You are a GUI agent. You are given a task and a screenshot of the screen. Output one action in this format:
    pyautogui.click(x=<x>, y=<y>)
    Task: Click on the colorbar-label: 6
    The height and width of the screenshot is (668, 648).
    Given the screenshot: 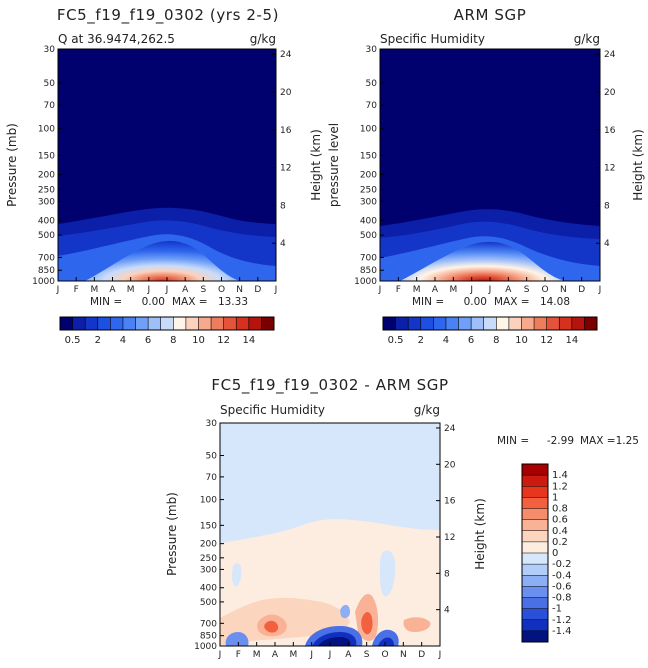 What is the action you would take?
    pyautogui.click(x=148, y=340)
    